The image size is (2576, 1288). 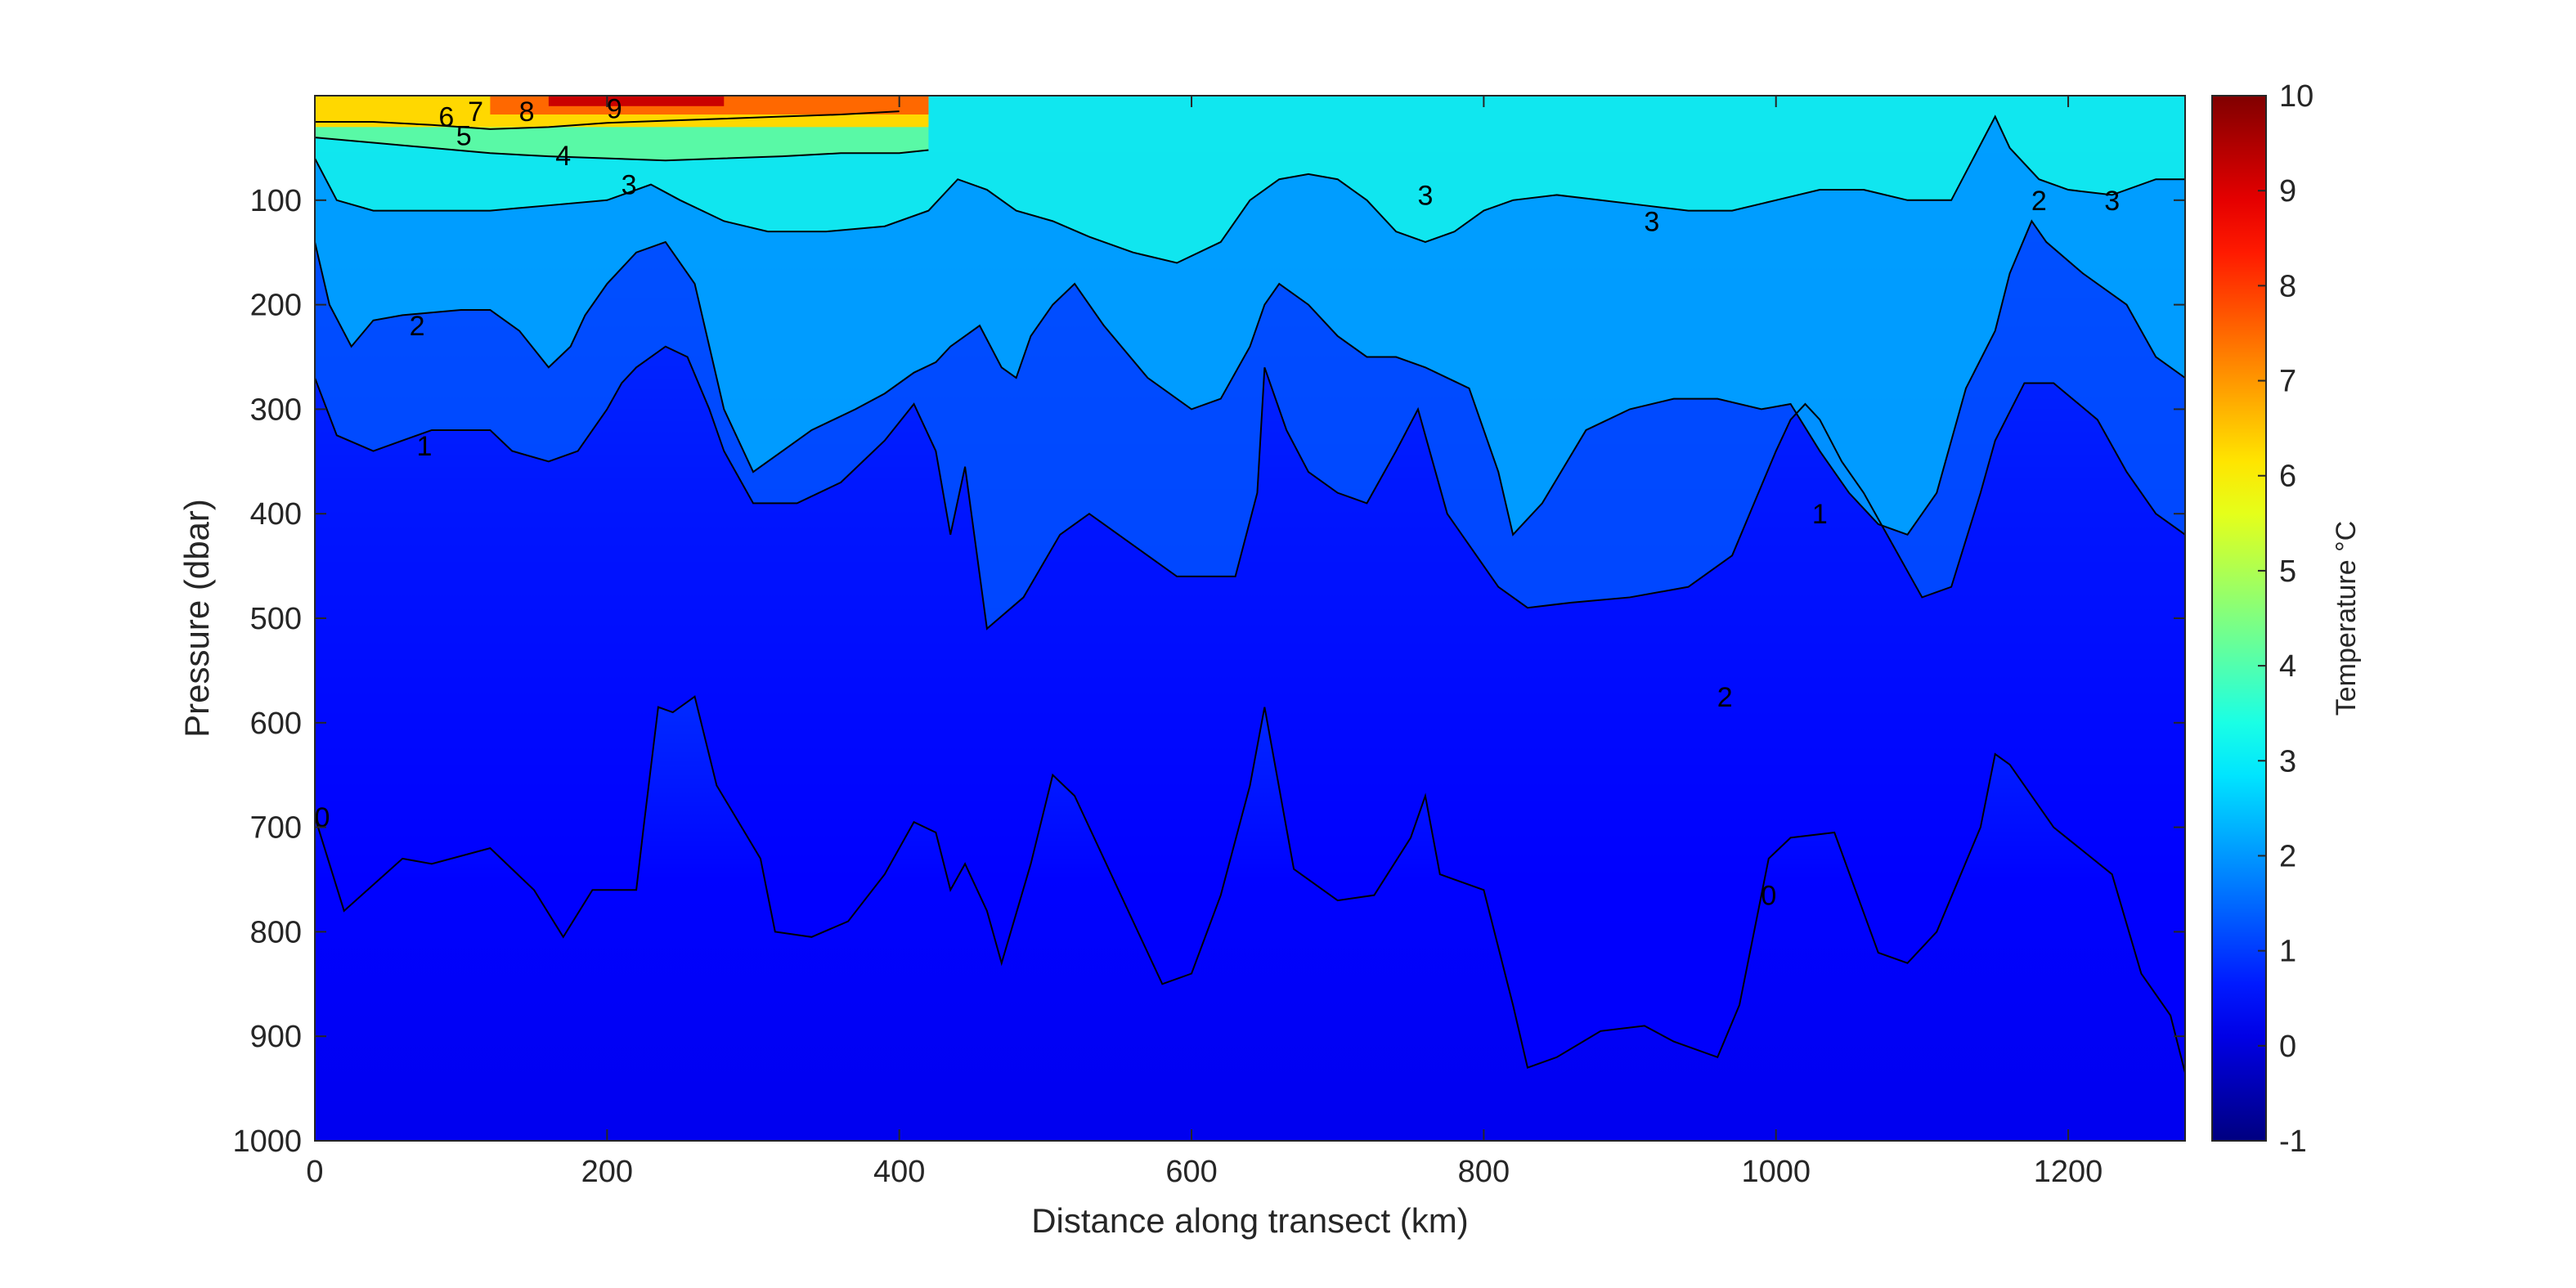 I want to click on colorbar-tick-label: 2, so click(x=2287, y=856).